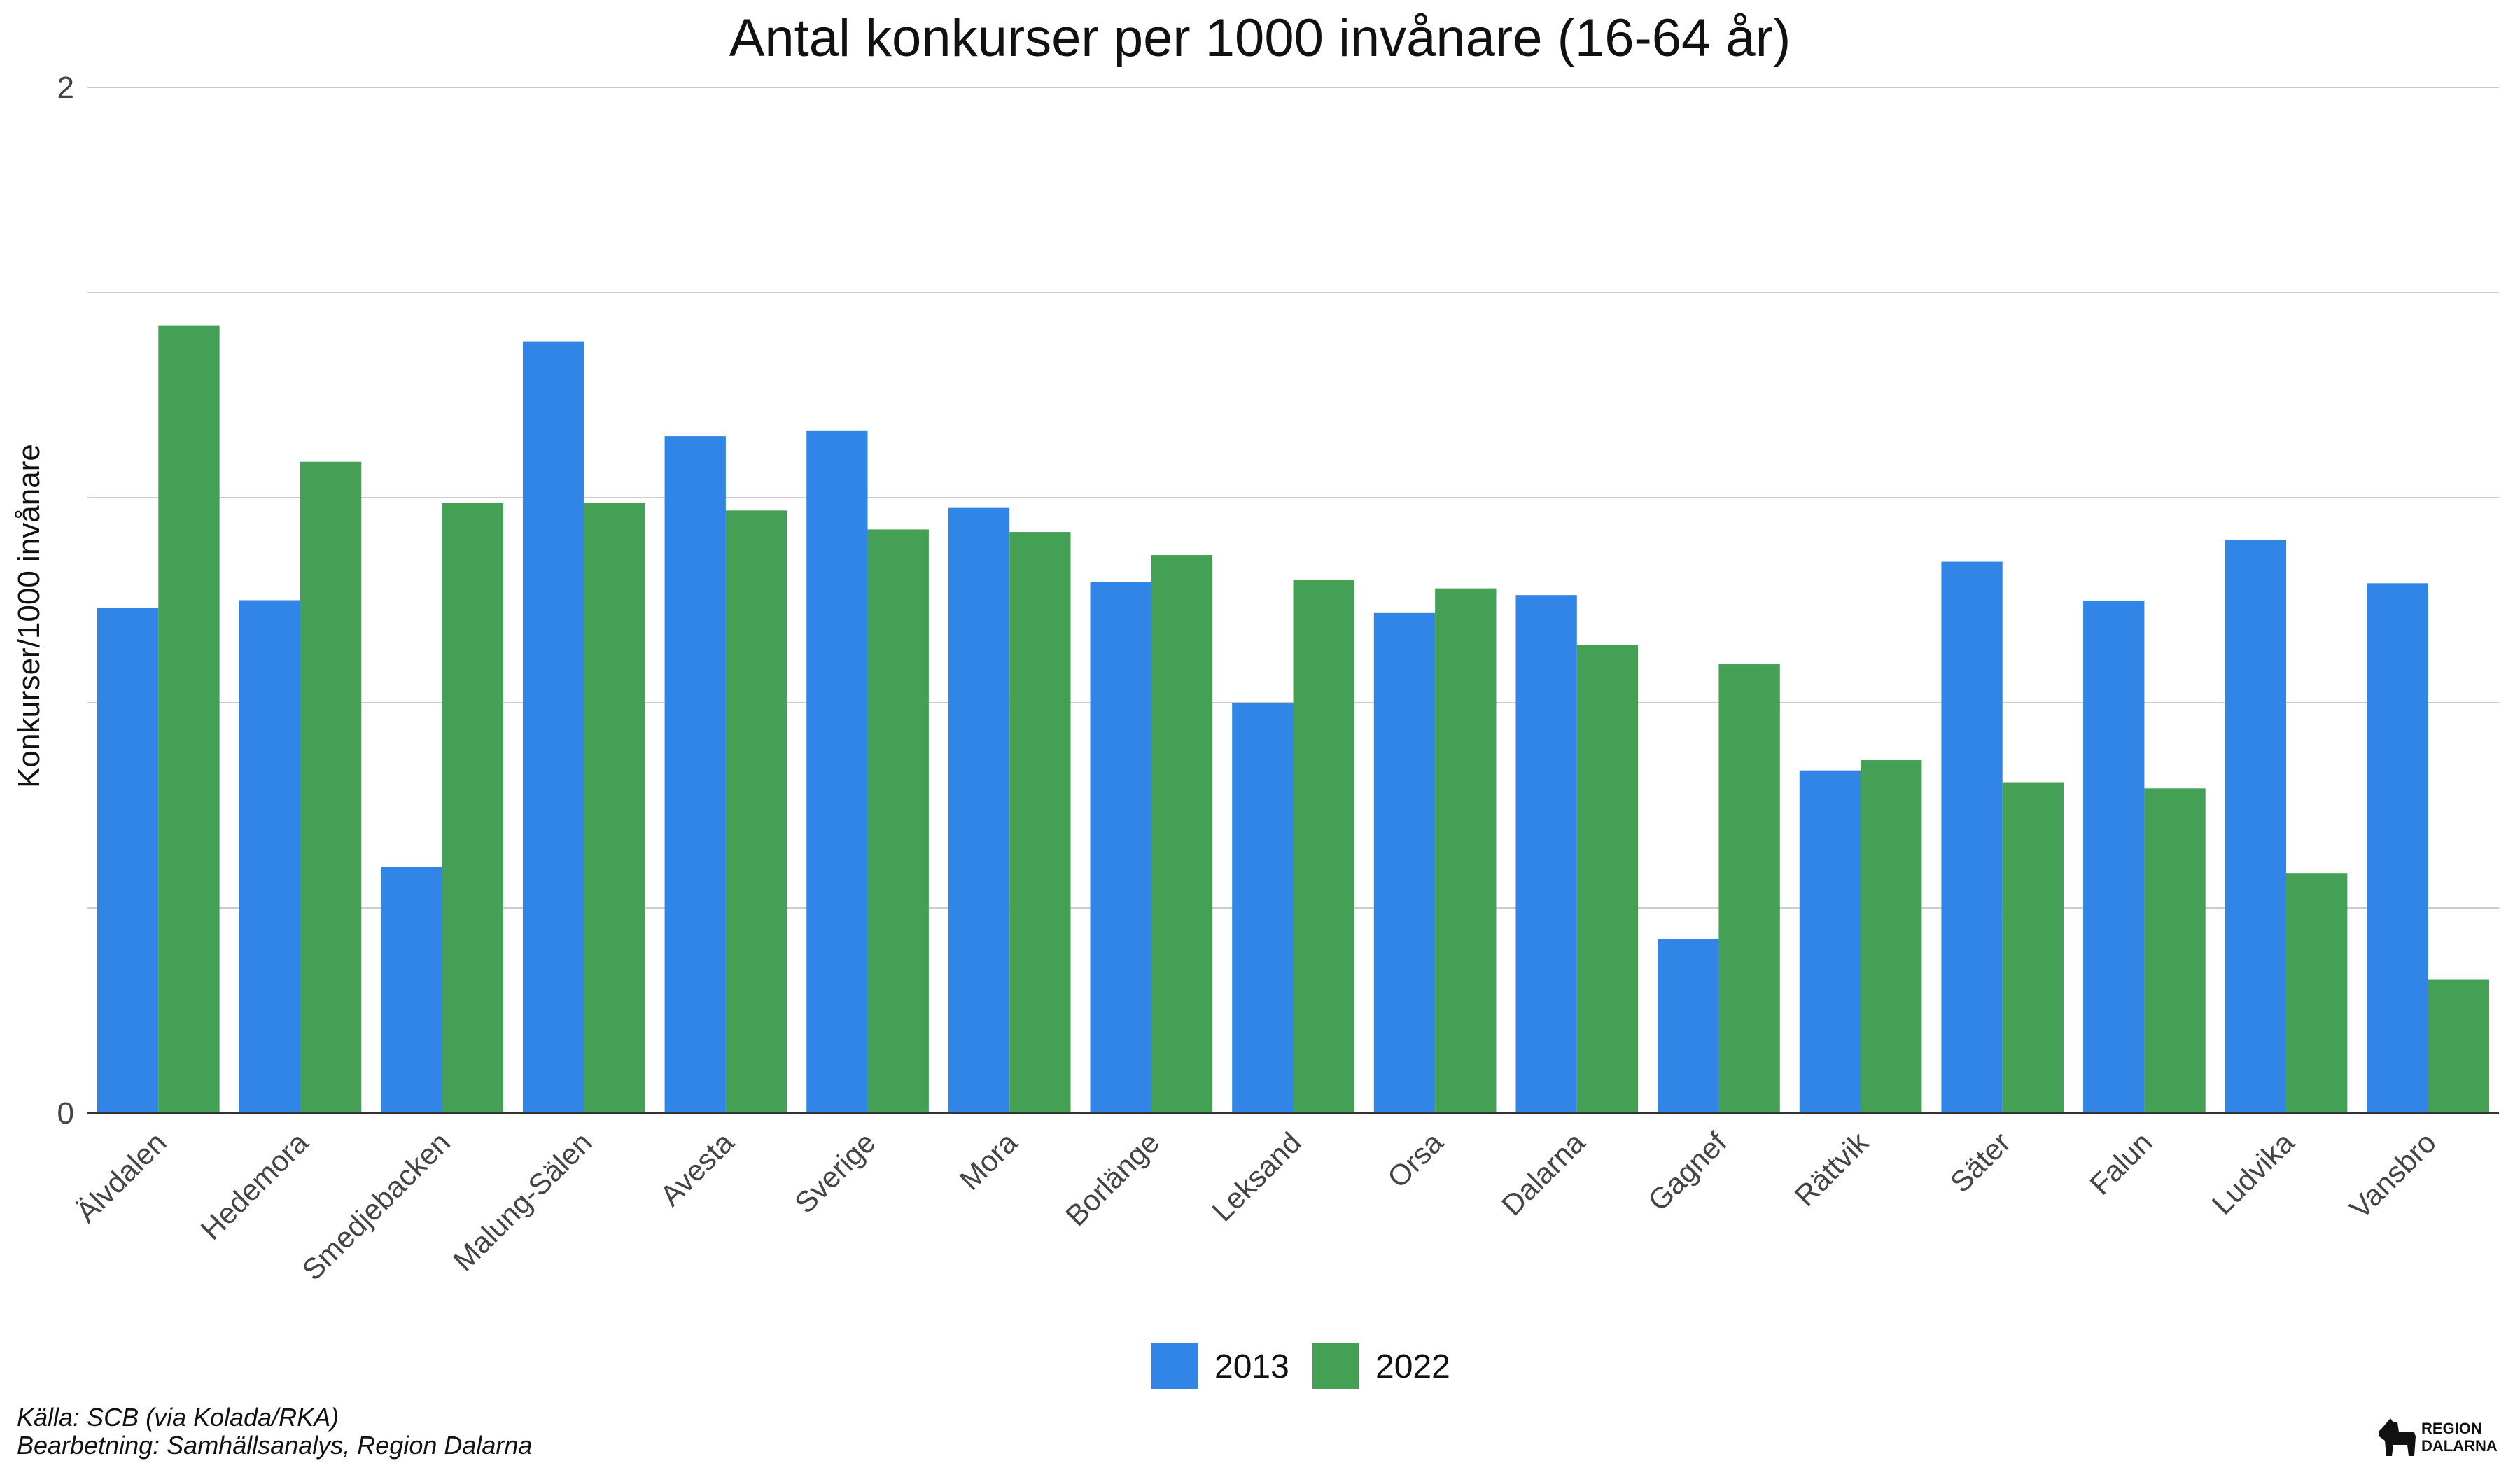 Image resolution: width=2520 pixels, height=1470 pixels. I want to click on x-tick-label: Vansbro, so click(2392, 1175).